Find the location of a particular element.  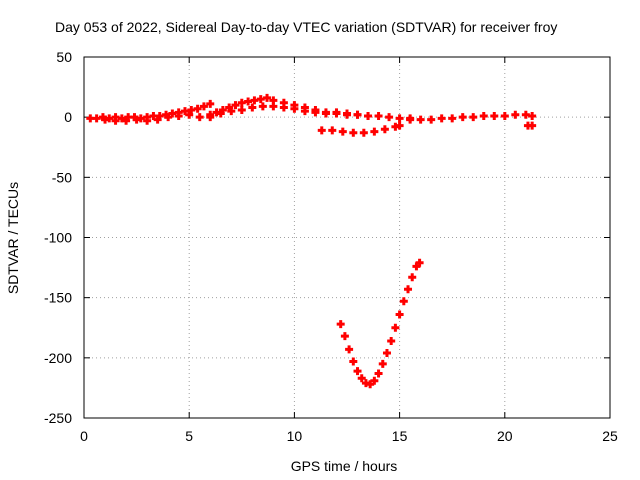

y-tick-label: -150 is located at coordinates (58, 298).